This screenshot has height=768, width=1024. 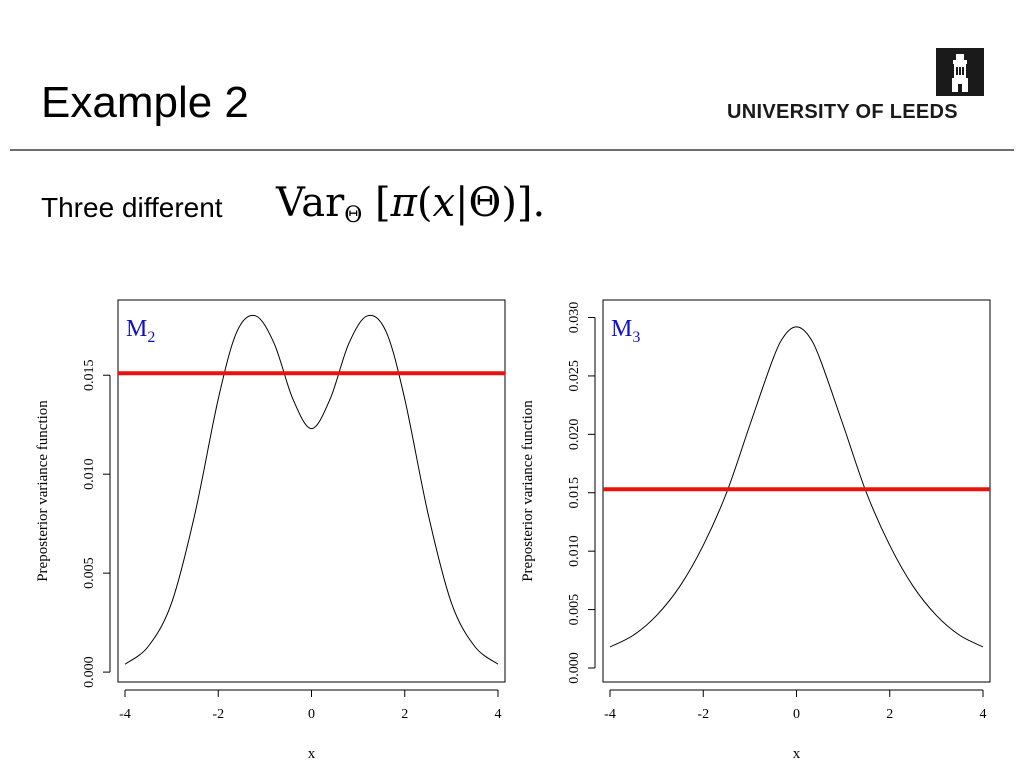 What do you see at coordinates (524, 203) in the screenshot?
I see `formula-rbracket: ]` at bounding box center [524, 203].